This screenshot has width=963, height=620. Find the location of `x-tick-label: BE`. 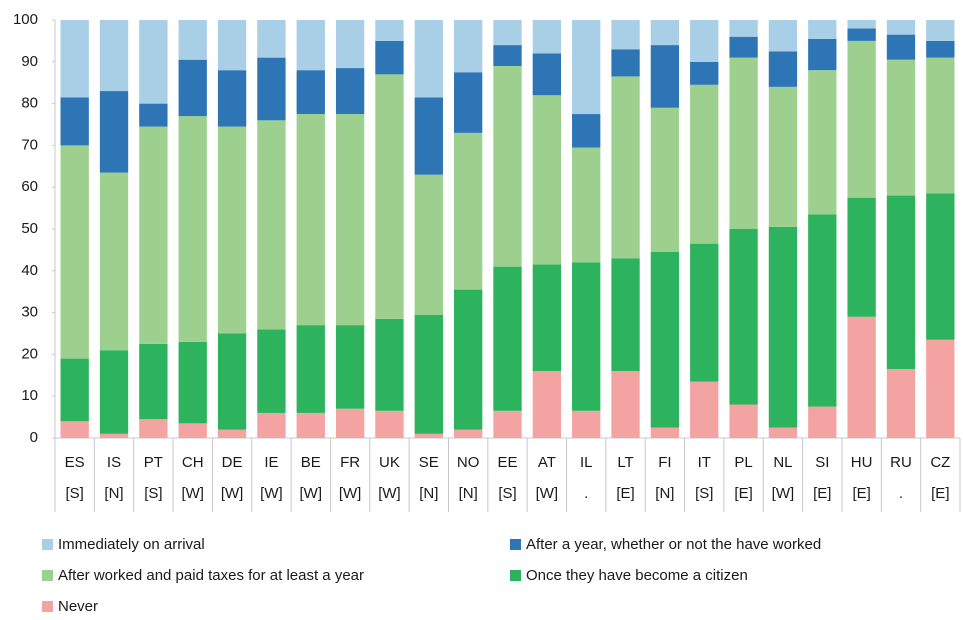

x-tick-label: BE is located at coordinates (311, 462).